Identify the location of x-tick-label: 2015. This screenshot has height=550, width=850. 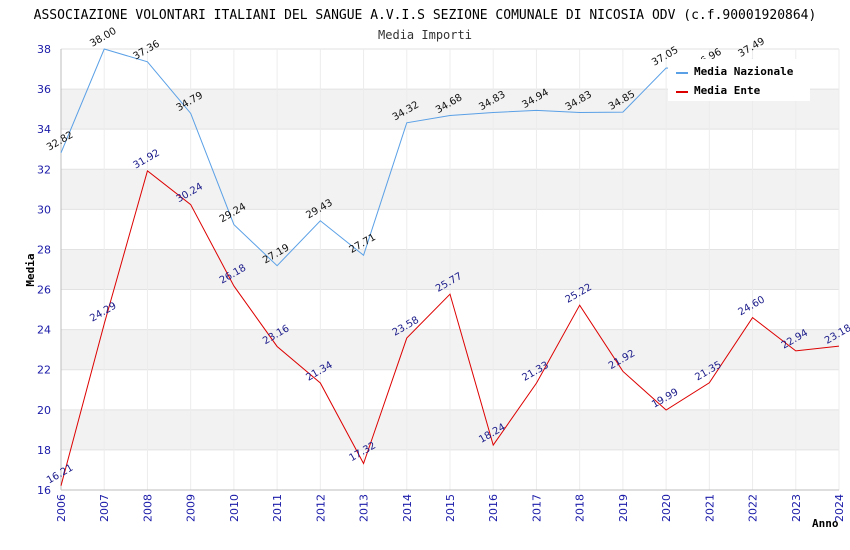
(450, 508).